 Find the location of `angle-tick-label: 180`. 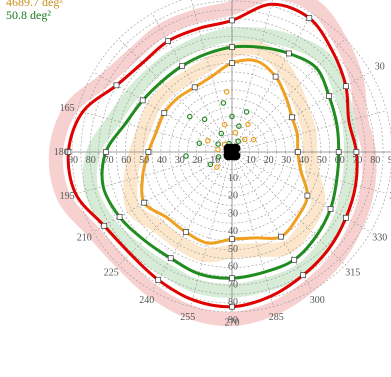

angle-tick-label: 180 is located at coordinates (61, 152).